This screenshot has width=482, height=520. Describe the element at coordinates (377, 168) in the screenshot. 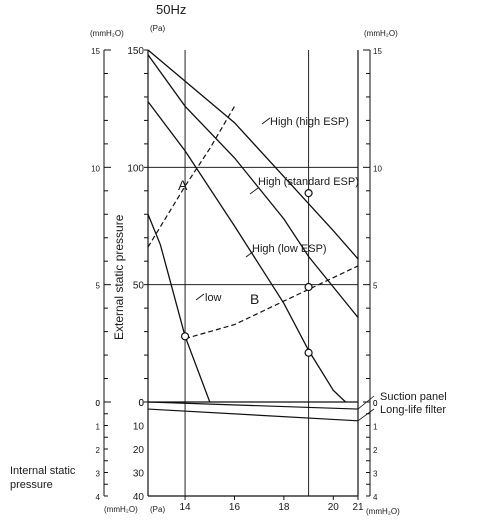

I see `mm-tick-label-right: 10` at that location.